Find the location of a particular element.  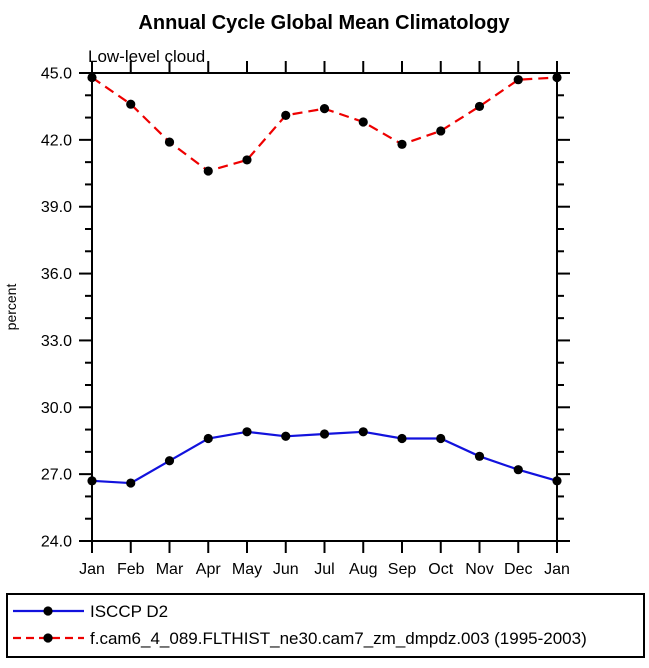

series-line-isccp is located at coordinates (324, 457).